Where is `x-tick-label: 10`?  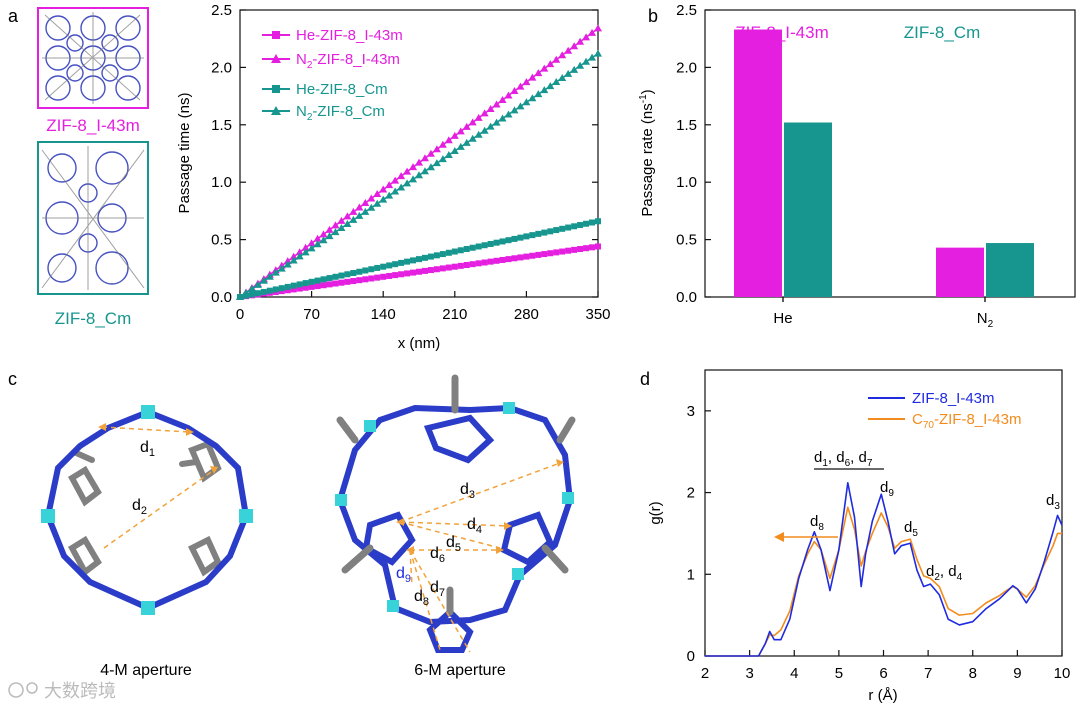 x-tick-label: 10 is located at coordinates (1062, 673).